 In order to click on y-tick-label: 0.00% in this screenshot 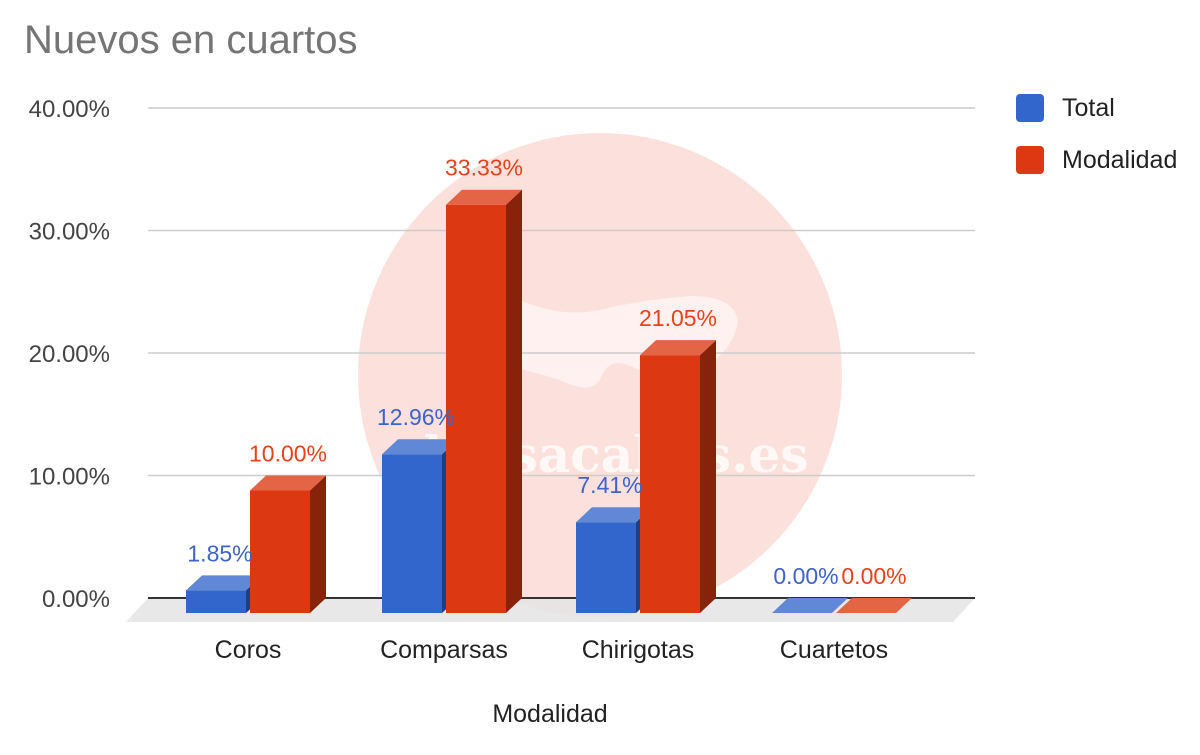, I will do `click(76, 599)`.